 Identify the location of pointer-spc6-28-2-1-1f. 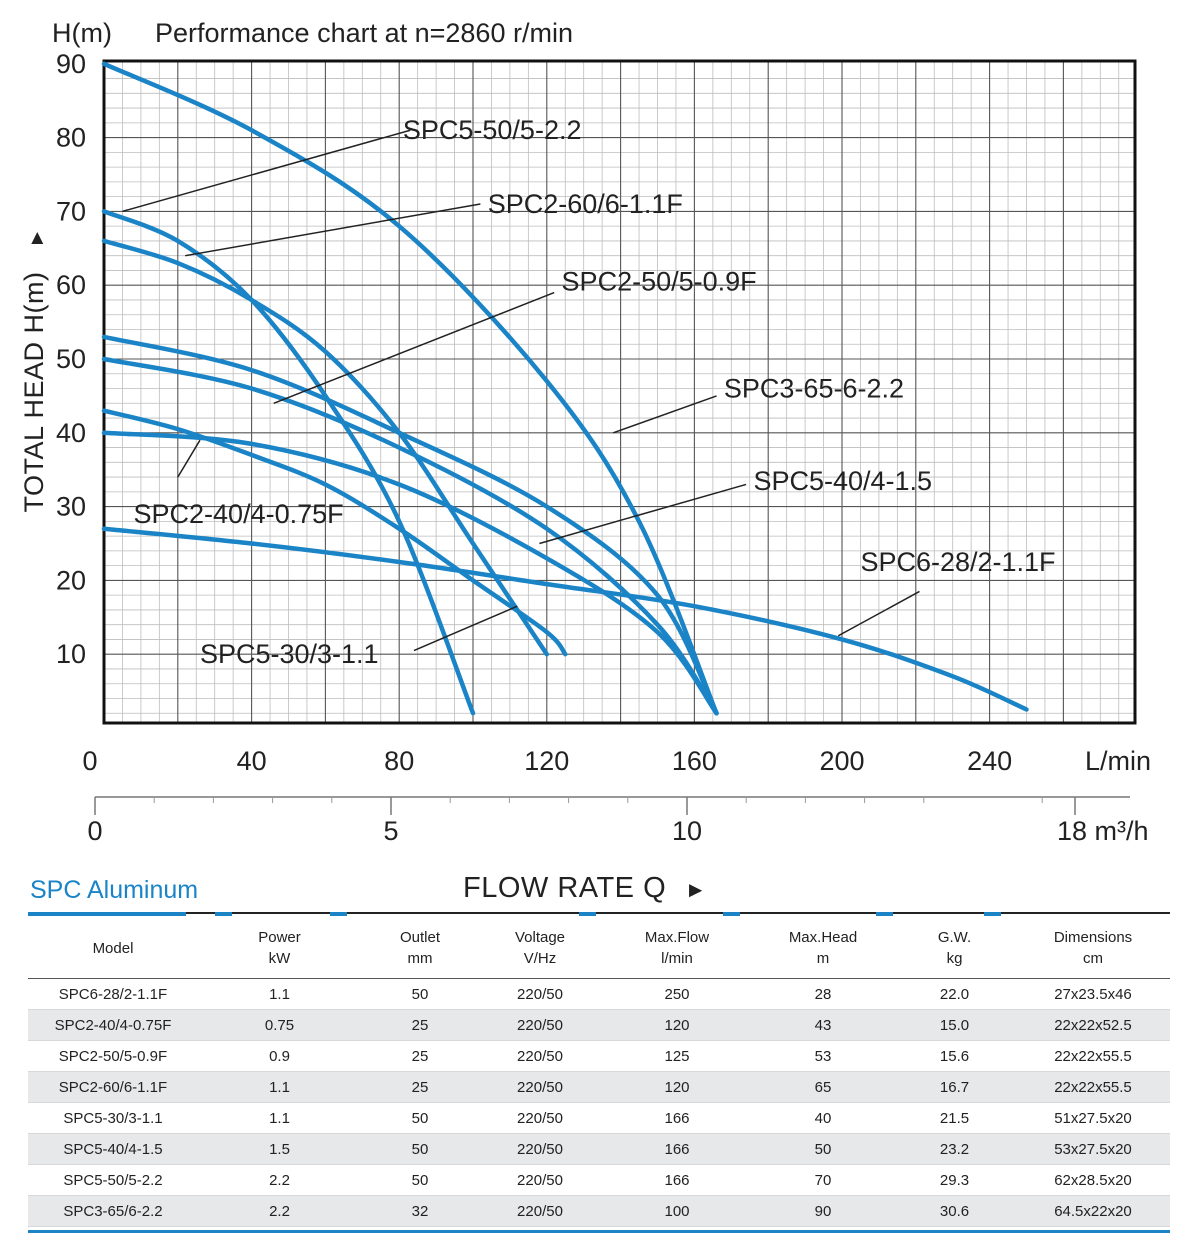
(878, 613).